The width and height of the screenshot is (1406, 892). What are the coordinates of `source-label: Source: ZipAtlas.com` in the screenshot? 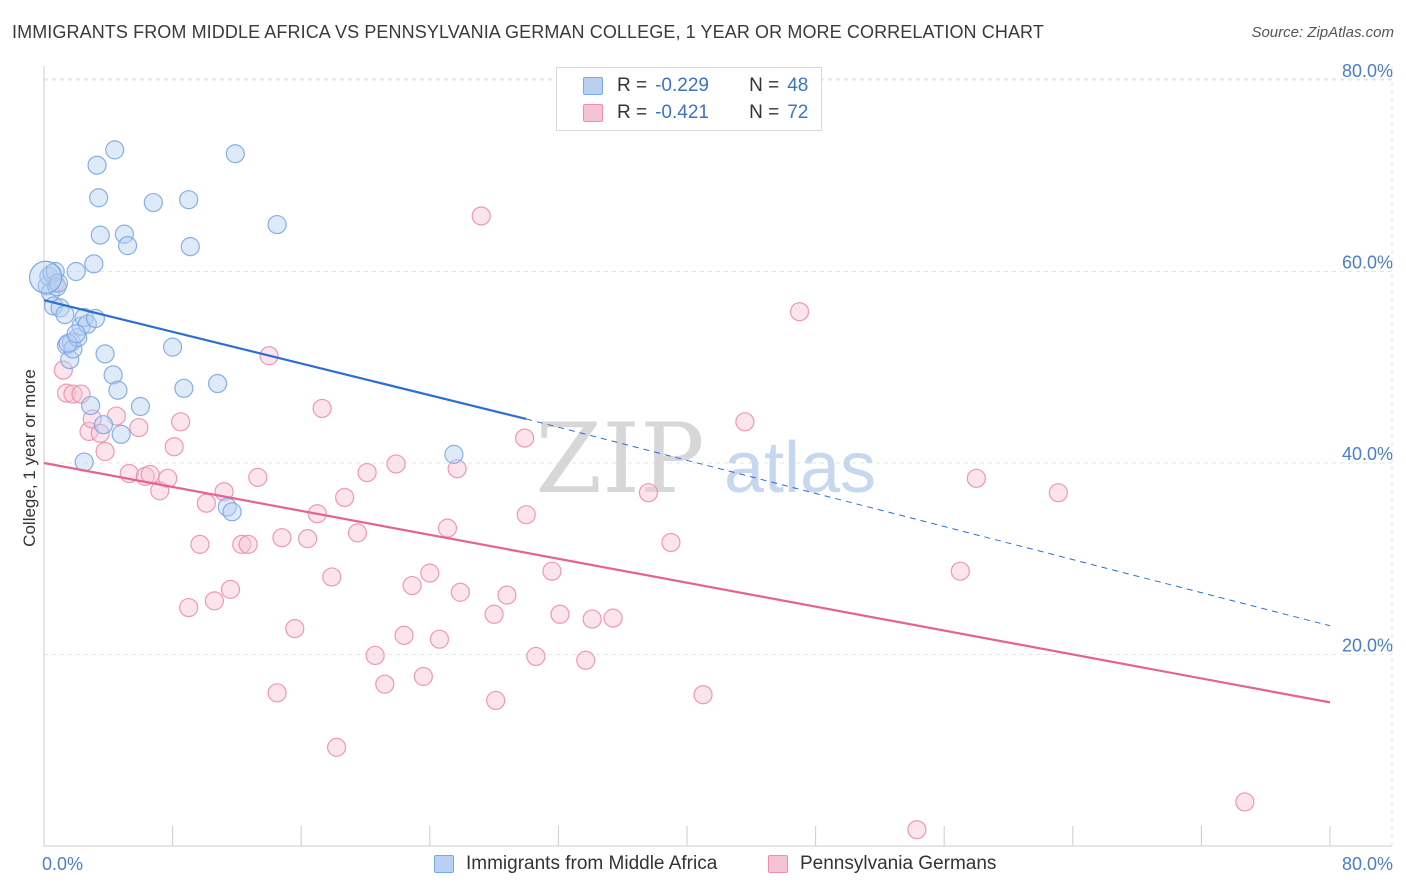 It's located at (1322, 32).